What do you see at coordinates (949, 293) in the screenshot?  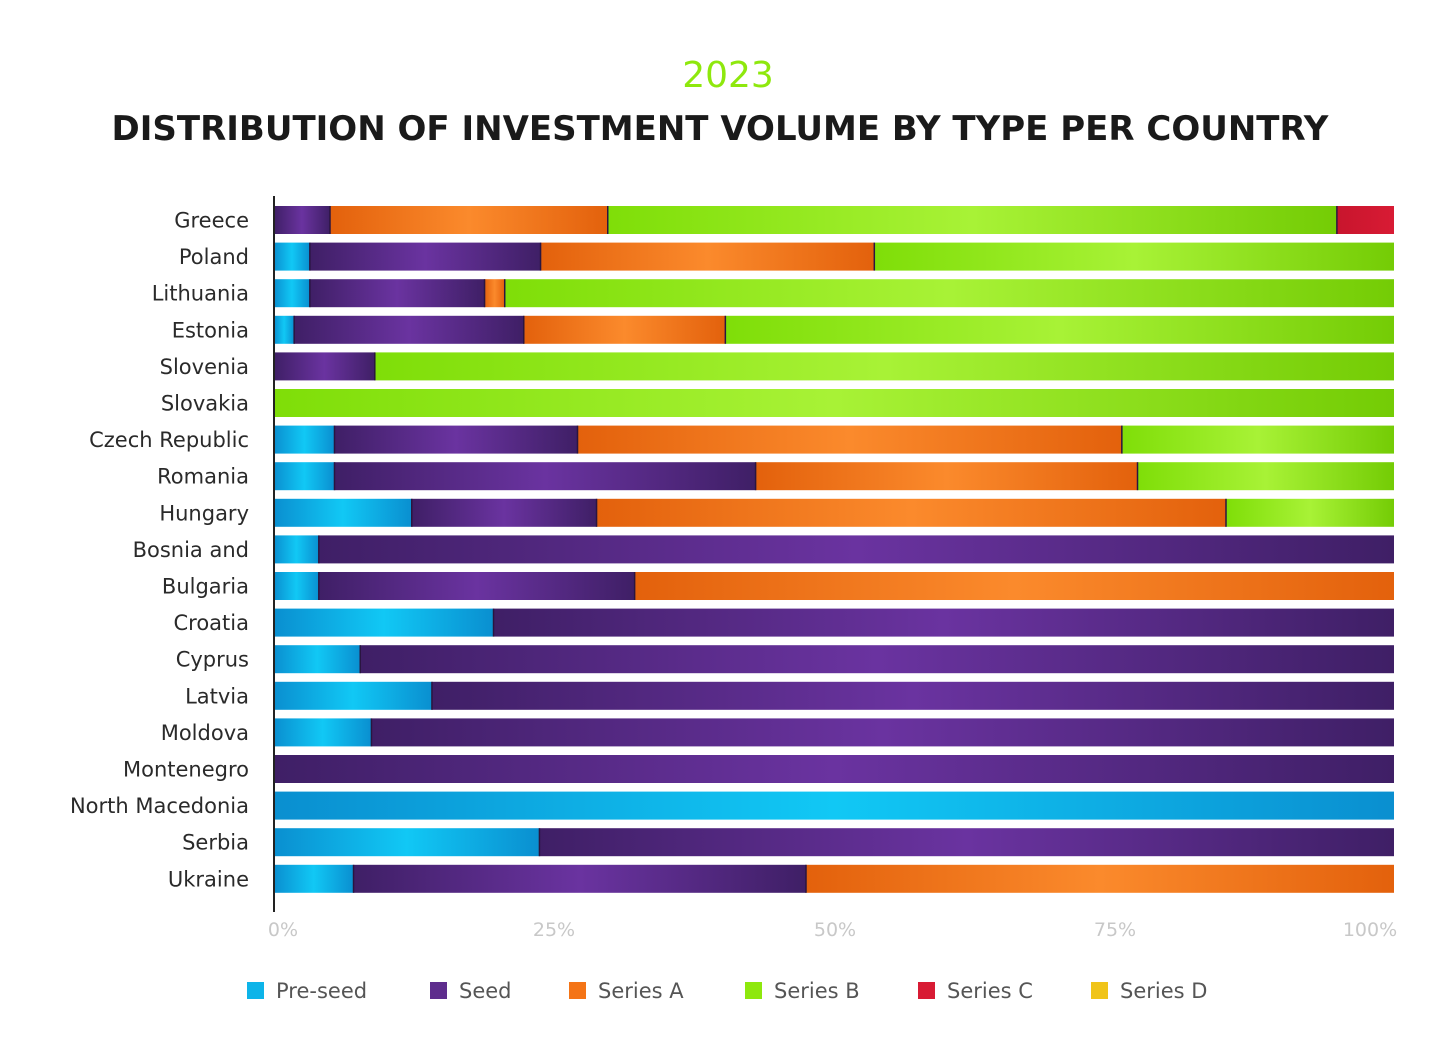 I see `bar-segment-lithuania-series-b` at bounding box center [949, 293].